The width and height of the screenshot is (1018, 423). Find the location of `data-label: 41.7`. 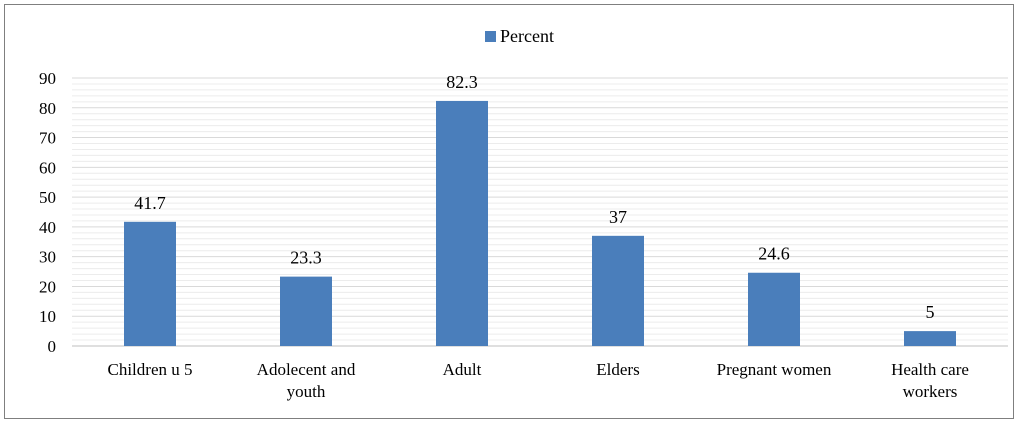

data-label: 41.7 is located at coordinates (150, 203).